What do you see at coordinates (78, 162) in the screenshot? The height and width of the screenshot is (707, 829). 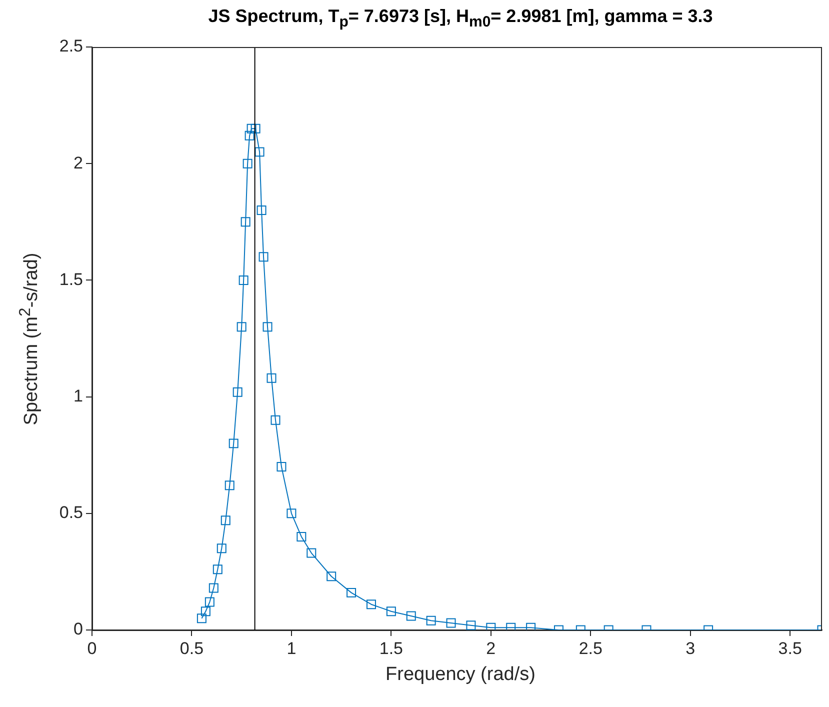 I see `y-tick-label: 2` at bounding box center [78, 162].